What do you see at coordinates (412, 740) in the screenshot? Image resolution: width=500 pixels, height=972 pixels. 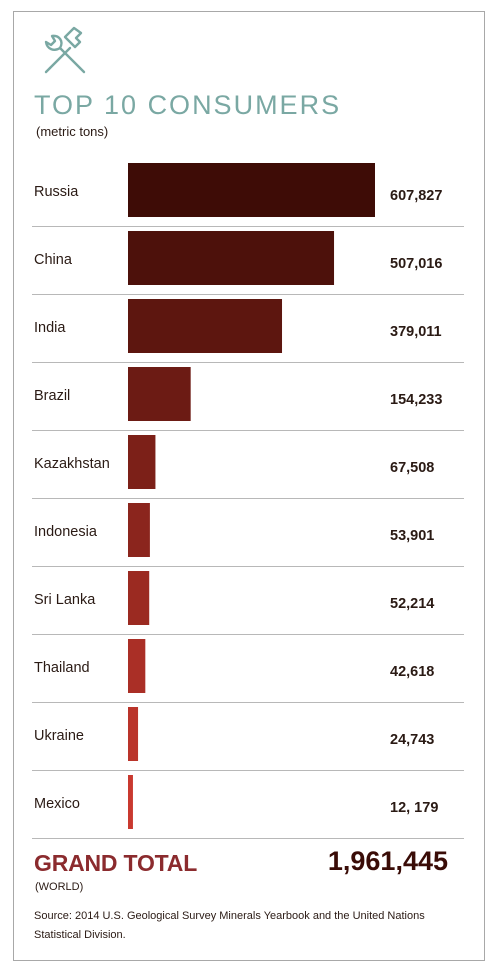 I see `value-label: 24,743` at bounding box center [412, 740].